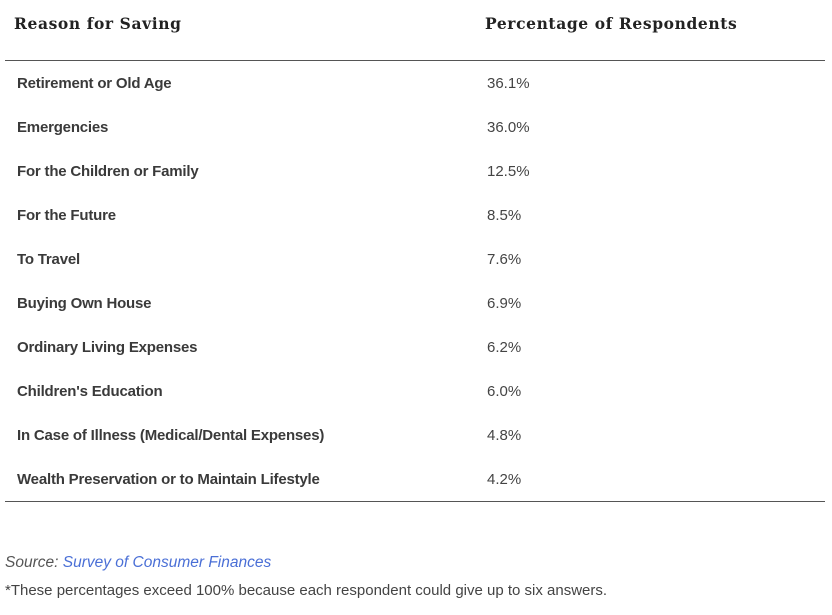  I want to click on table-row: To Travel 7.6%, so click(415, 259).